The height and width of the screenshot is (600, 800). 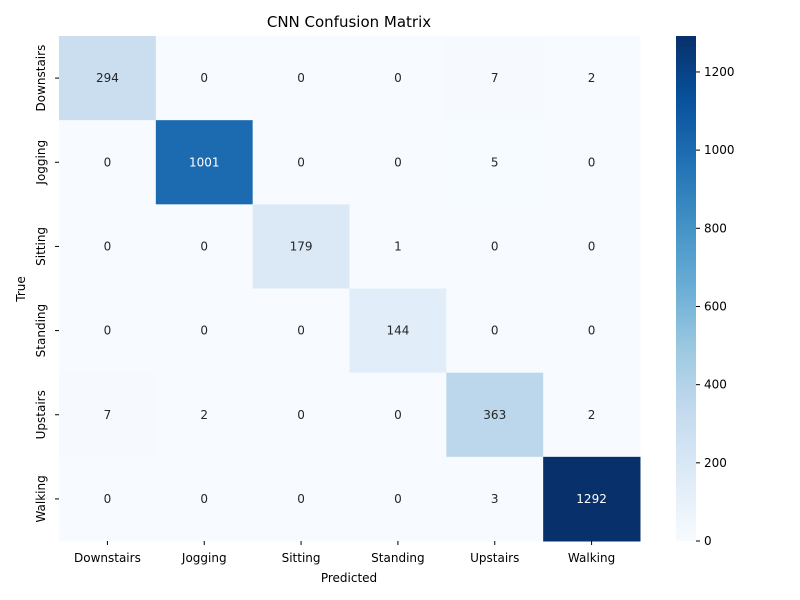 I want to click on x-tick-label: Walking, so click(x=591, y=558).